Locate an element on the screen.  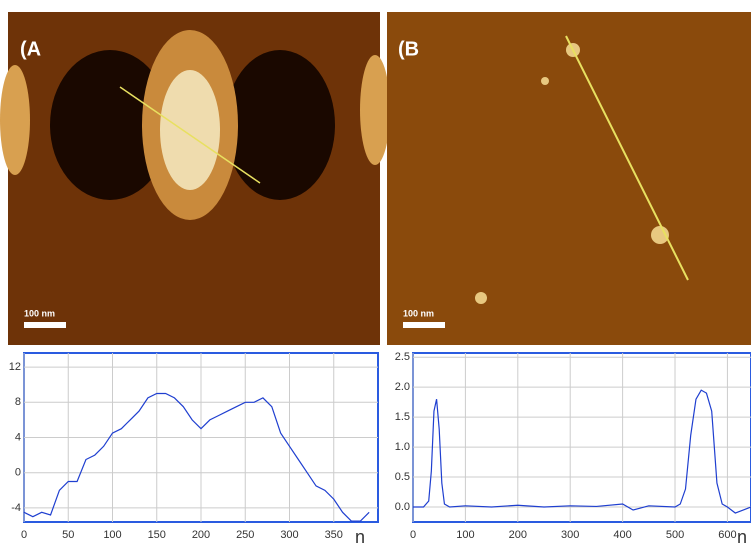
y-tick-label: 2.0 is located at coordinates (402, 387).